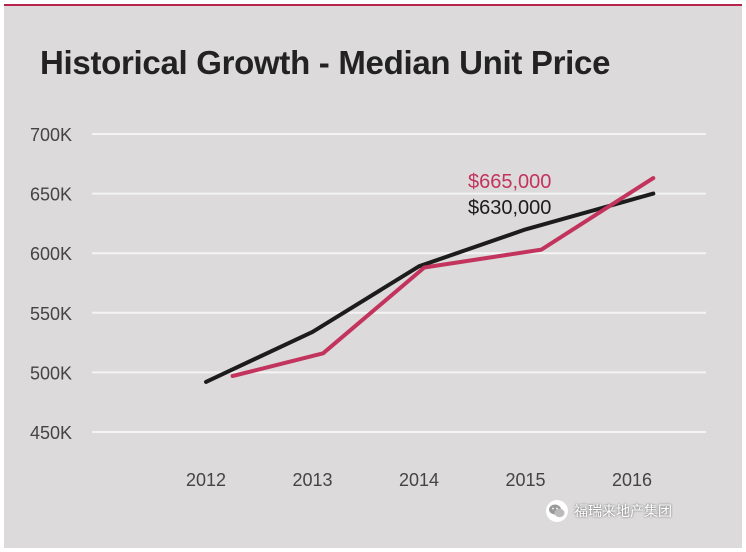  I want to click on x-tick-label: 2015, so click(525, 480).